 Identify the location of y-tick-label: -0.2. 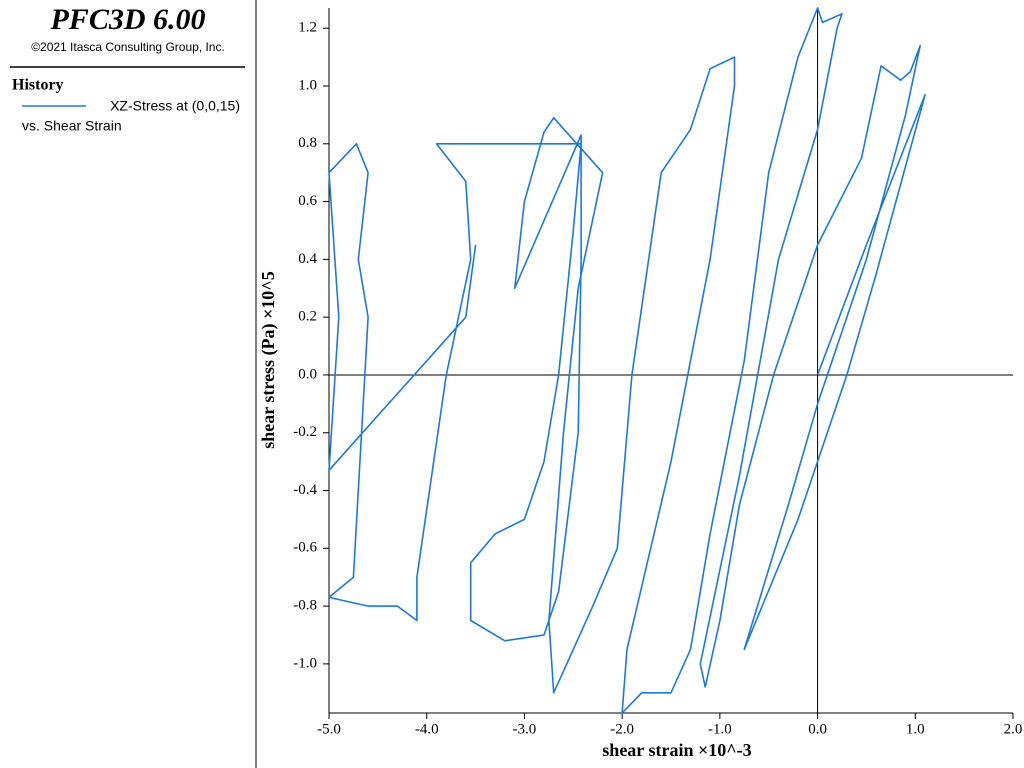
(305, 432).